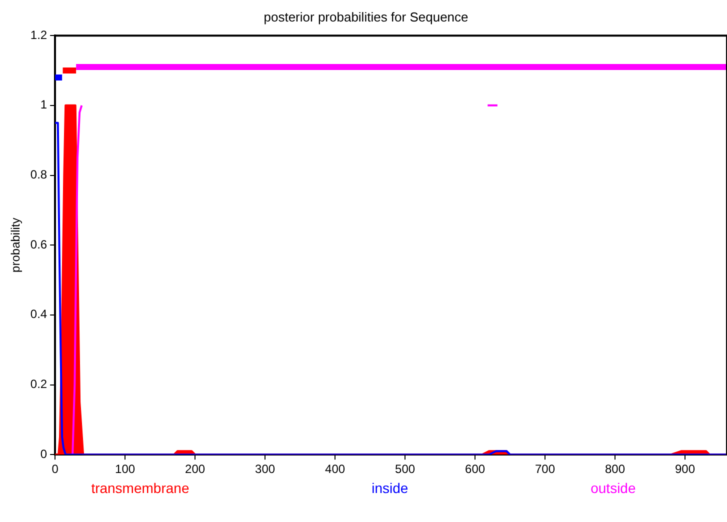 Image resolution: width=727 pixels, height=522 pixels. What do you see at coordinates (140, 488) in the screenshot?
I see `series-label: transmembrane` at bounding box center [140, 488].